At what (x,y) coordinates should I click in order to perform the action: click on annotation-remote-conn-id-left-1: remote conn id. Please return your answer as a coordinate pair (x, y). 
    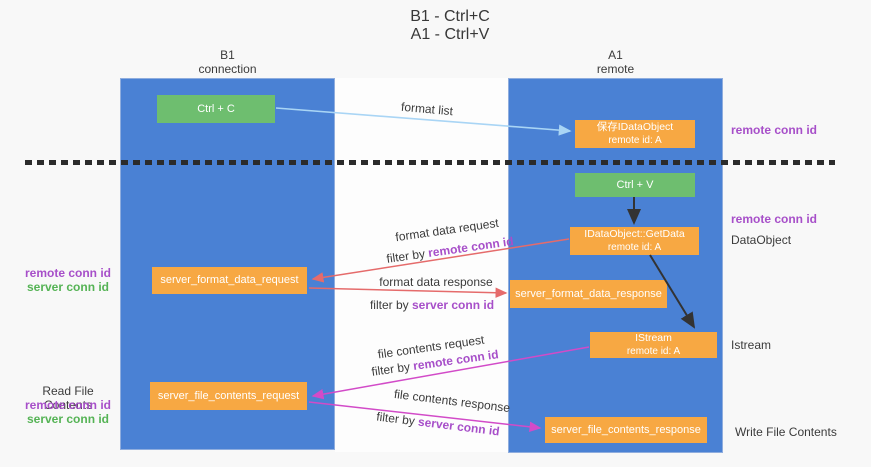
    Looking at the image, I should click on (67, 273).